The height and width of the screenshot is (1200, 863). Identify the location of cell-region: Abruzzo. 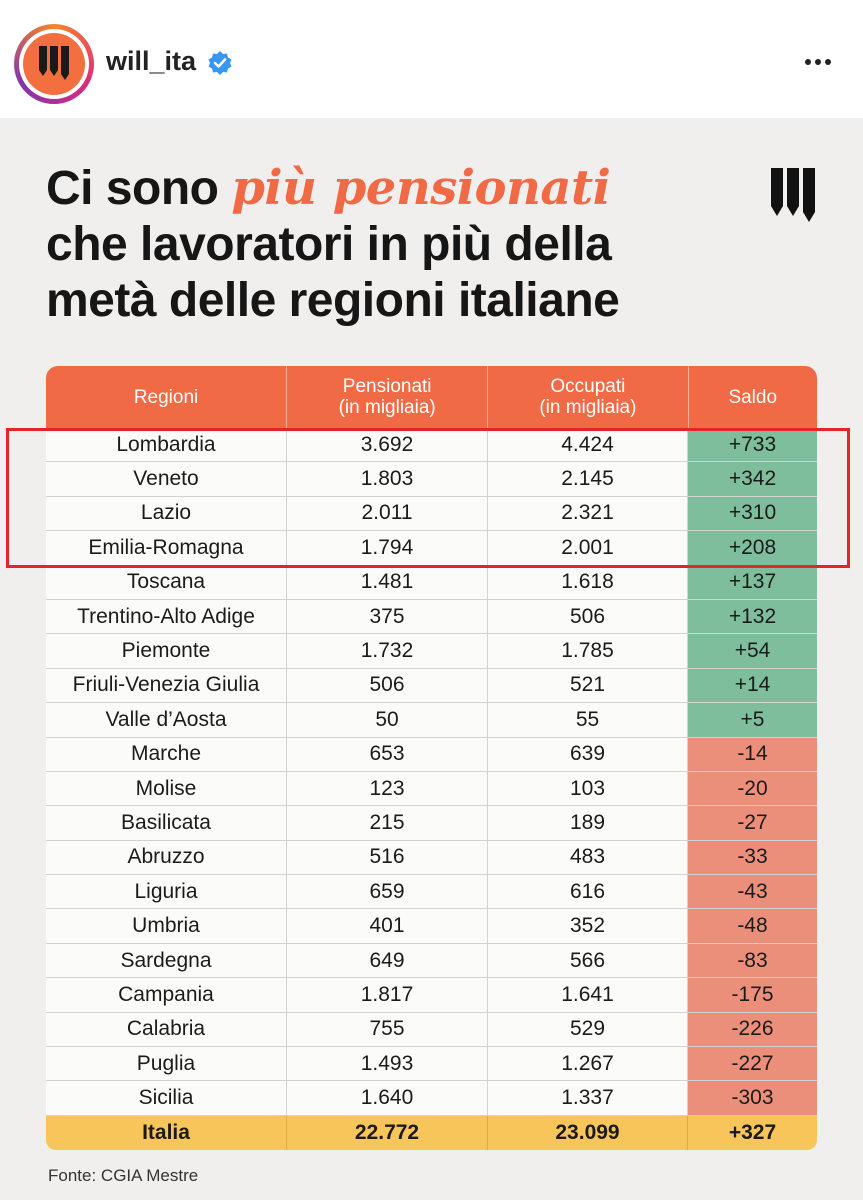
(166, 857).